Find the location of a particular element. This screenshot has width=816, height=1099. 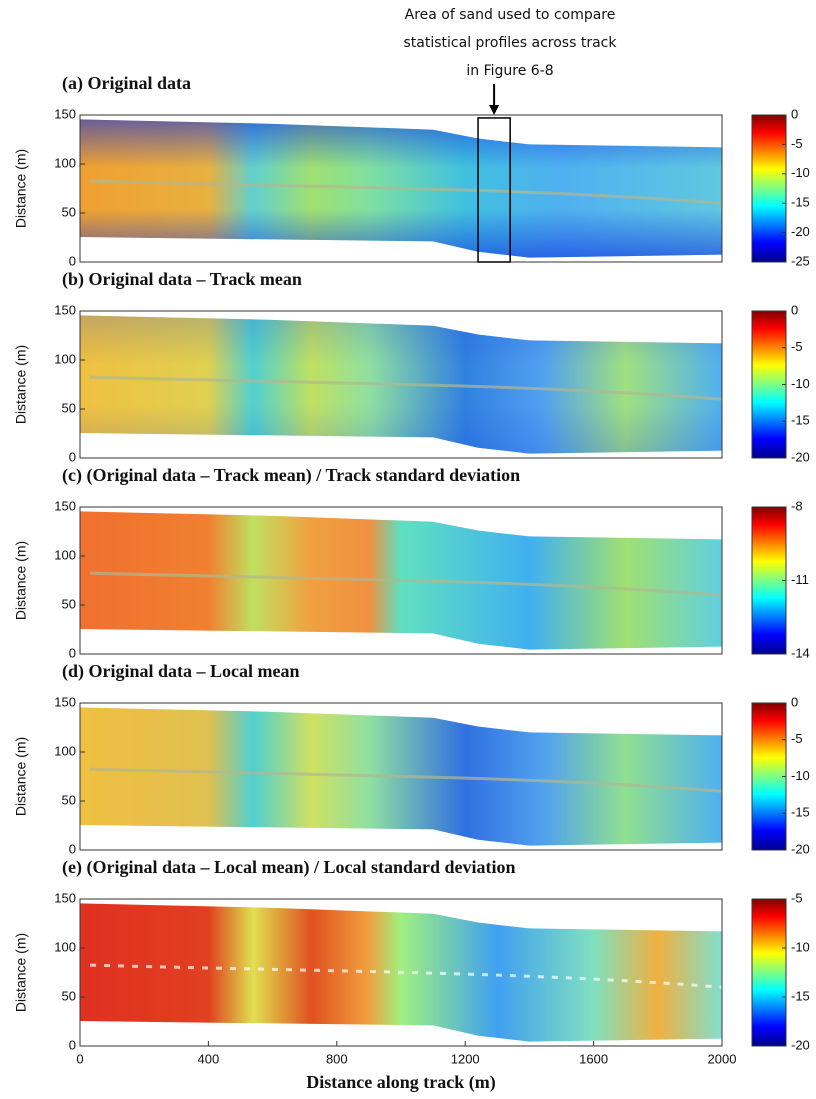

annotation-text: Area of sand used to compare is located at coordinates (510, 15).